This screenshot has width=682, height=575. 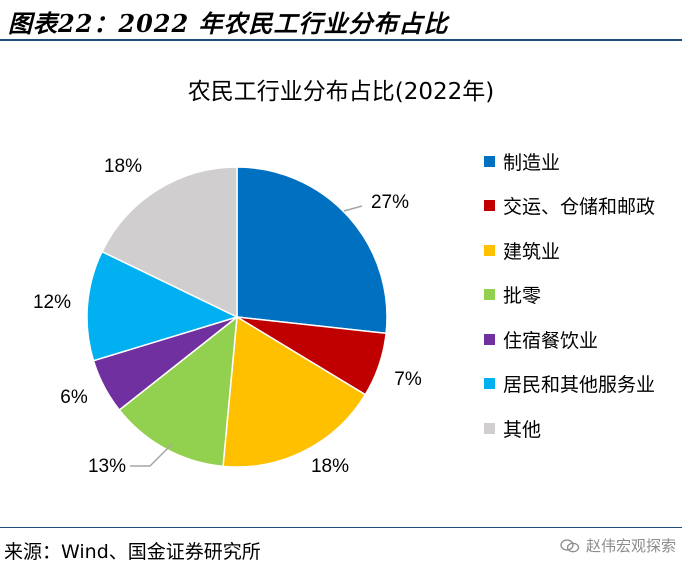 I want to click on legend-item: 建筑业, so click(x=522, y=250).